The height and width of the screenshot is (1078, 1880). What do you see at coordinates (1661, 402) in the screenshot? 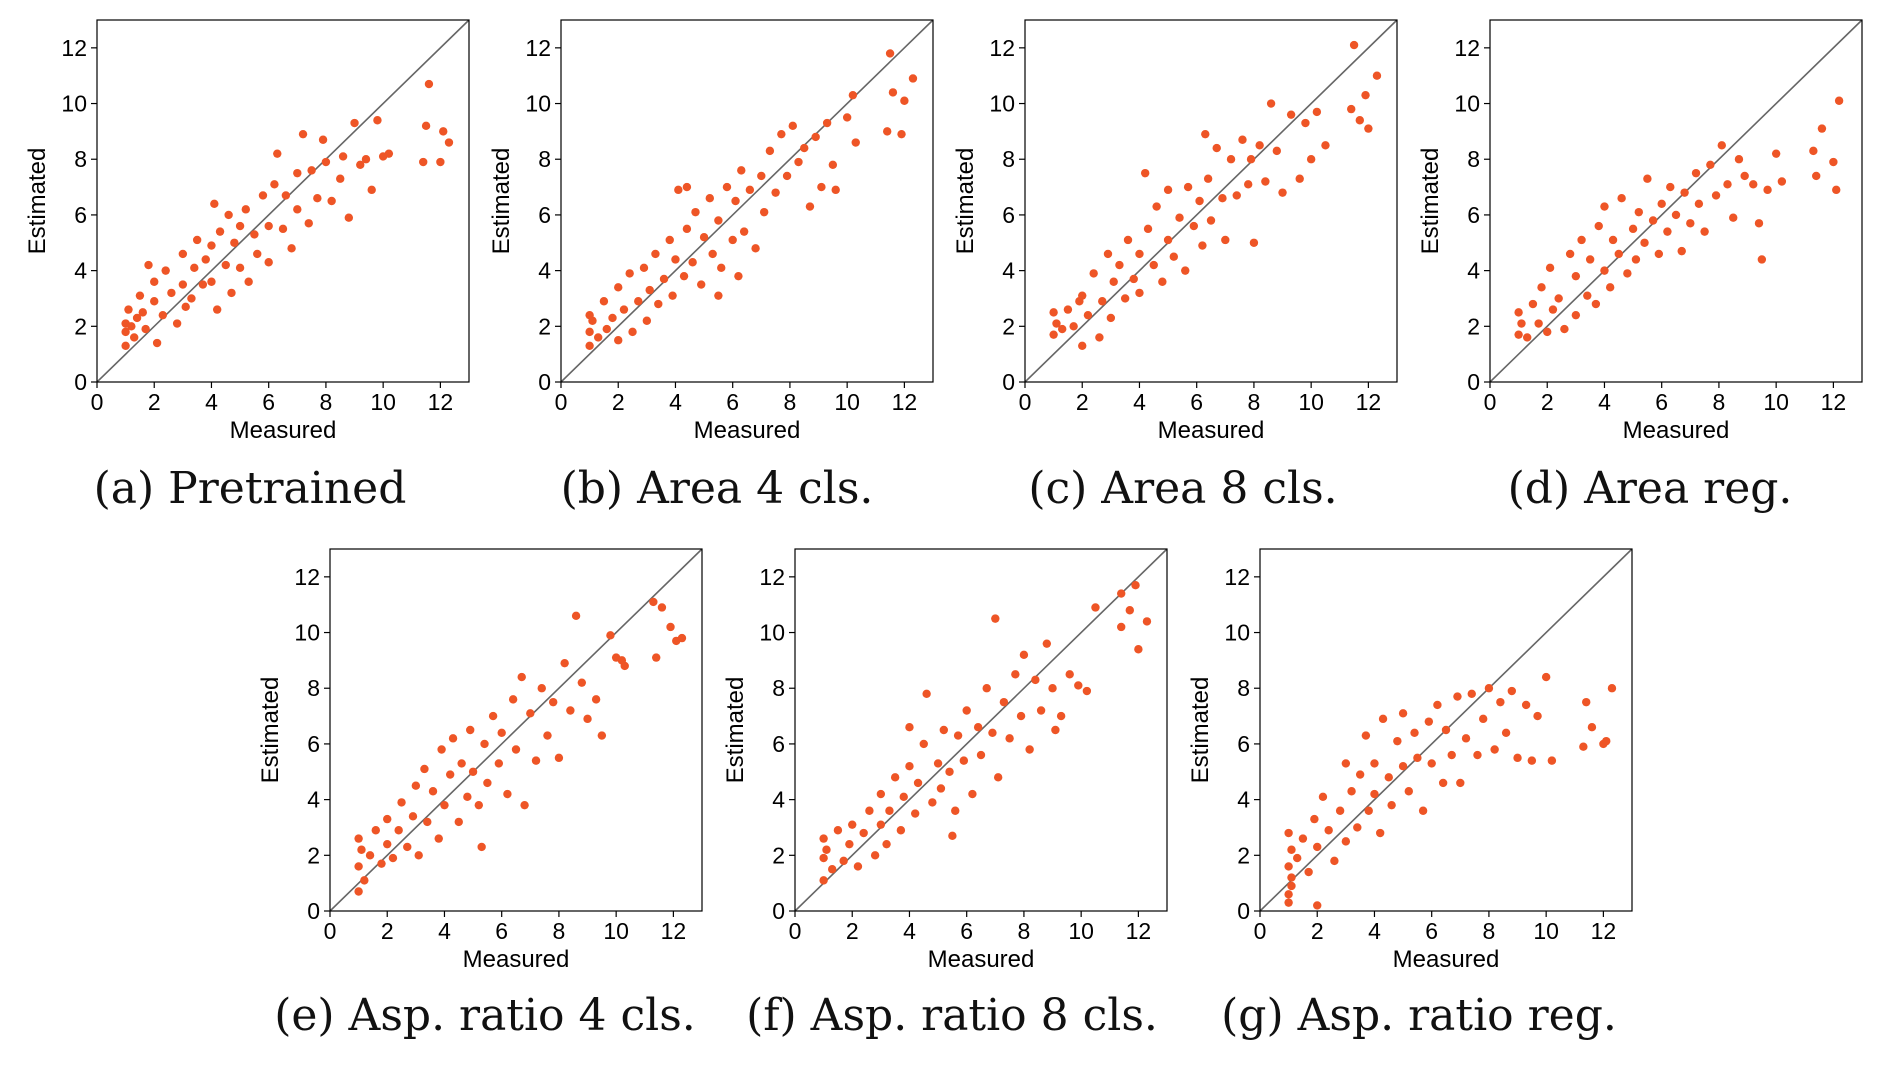
I see `x-tick-label: 6` at bounding box center [1661, 402].